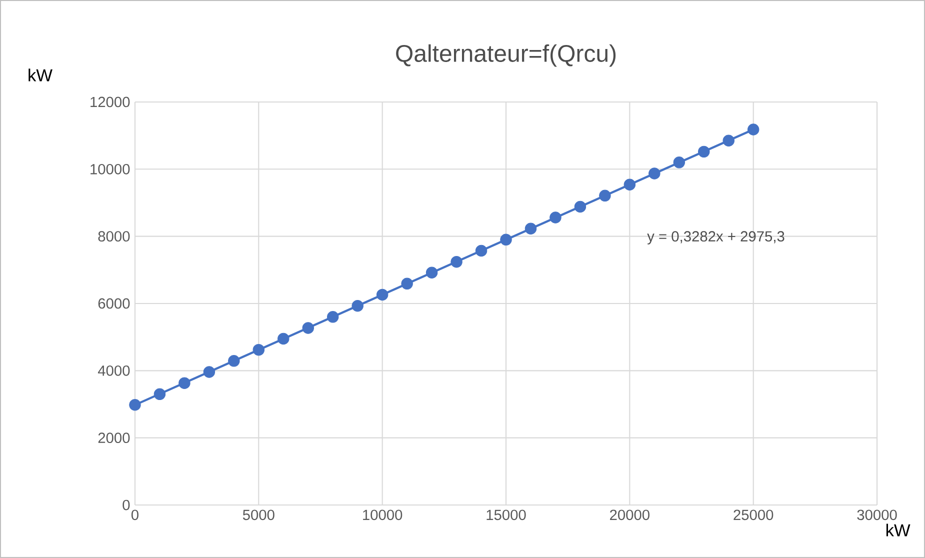 This screenshot has width=925, height=558. Describe the element at coordinates (630, 515) in the screenshot. I see `x-tick-label: 20000` at that location.